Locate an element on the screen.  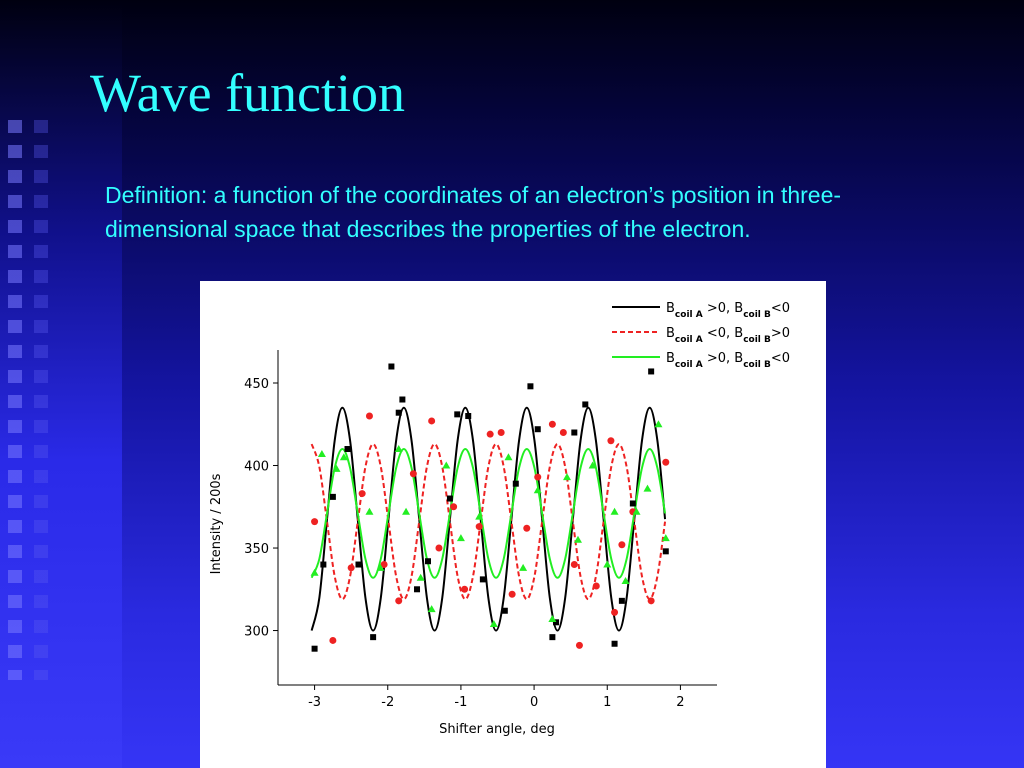
x-tick-label: 2 is located at coordinates (680, 702).